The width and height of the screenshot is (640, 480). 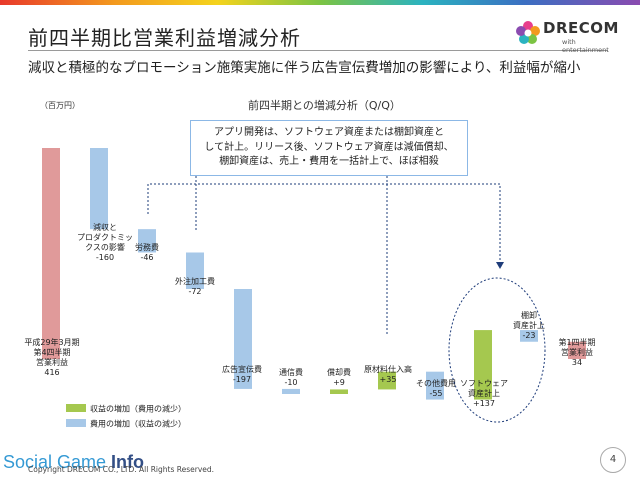 I want to click on drecom-logo: DRECOM with entertainment, so click(x=568, y=36).